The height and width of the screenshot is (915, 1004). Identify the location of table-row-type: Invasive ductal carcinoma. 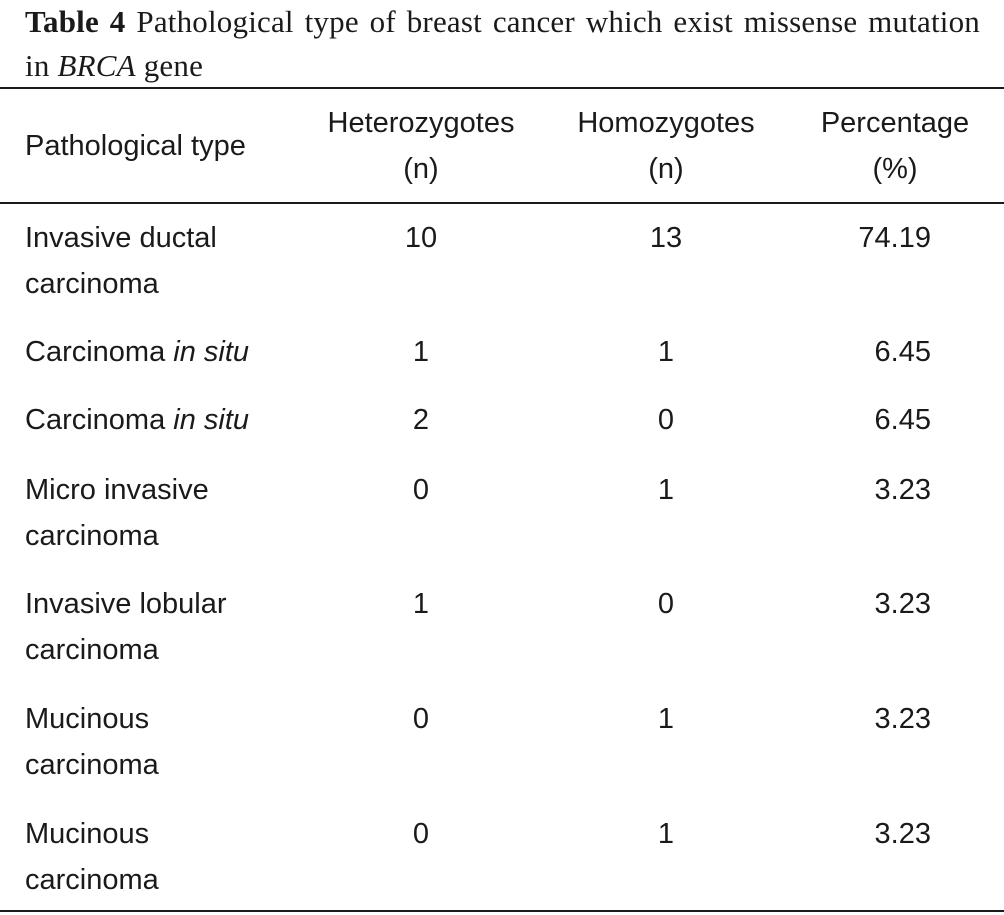
(121, 261).